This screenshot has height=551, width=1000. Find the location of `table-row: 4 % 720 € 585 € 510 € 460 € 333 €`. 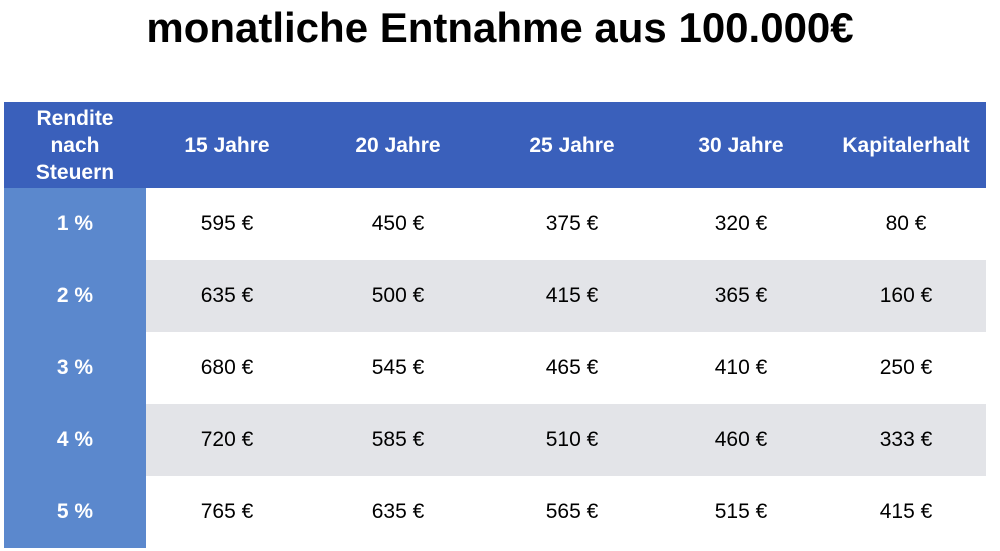

table-row: 4 % 720 € 585 € 510 € 460 € 333 € is located at coordinates (495, 440).